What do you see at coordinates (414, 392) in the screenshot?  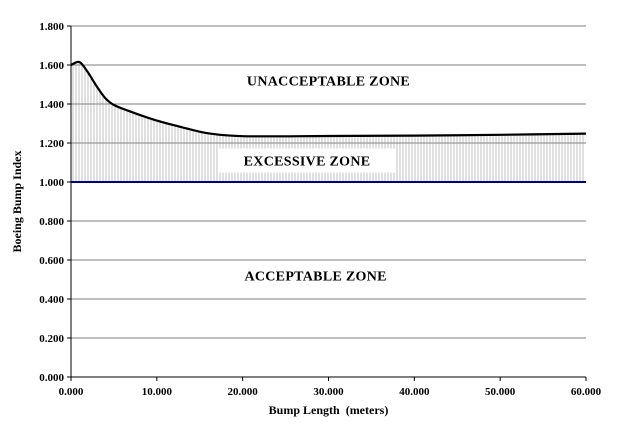 I see `x-tick-label: 40.000` at bounding box center [414, 392].